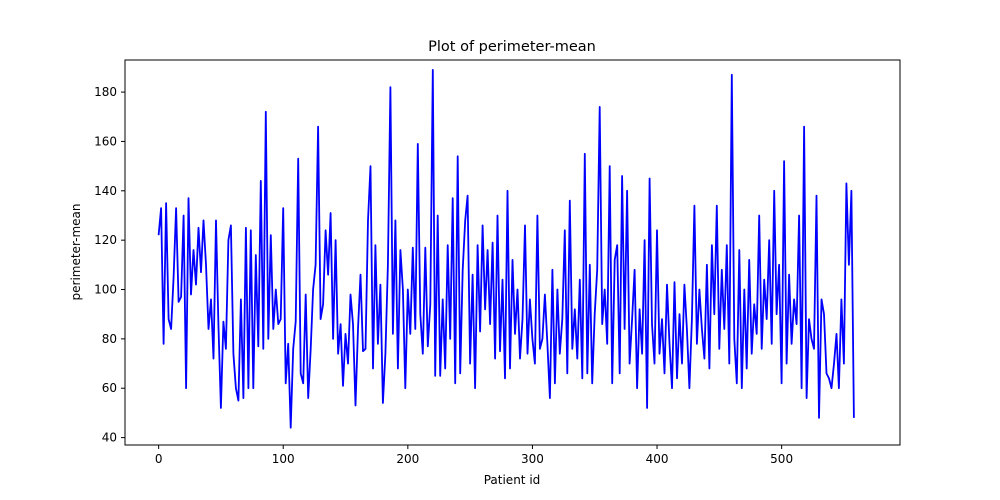 The image size is (1000, 500). I want to click on y-tick-label: 60, so click(109, 388).